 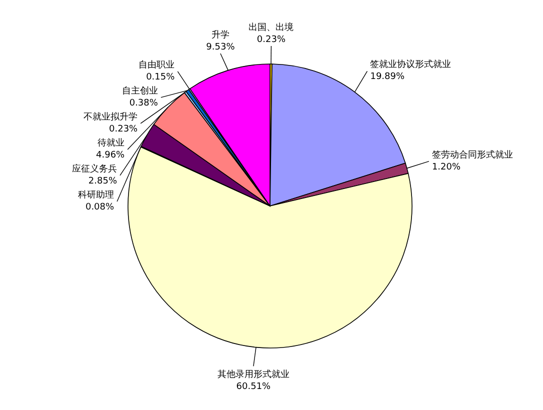 What do you see at coordinates (111, 155) in the screenshot?
I see `data-label: 4.96%` at bounding box center [111, 155].